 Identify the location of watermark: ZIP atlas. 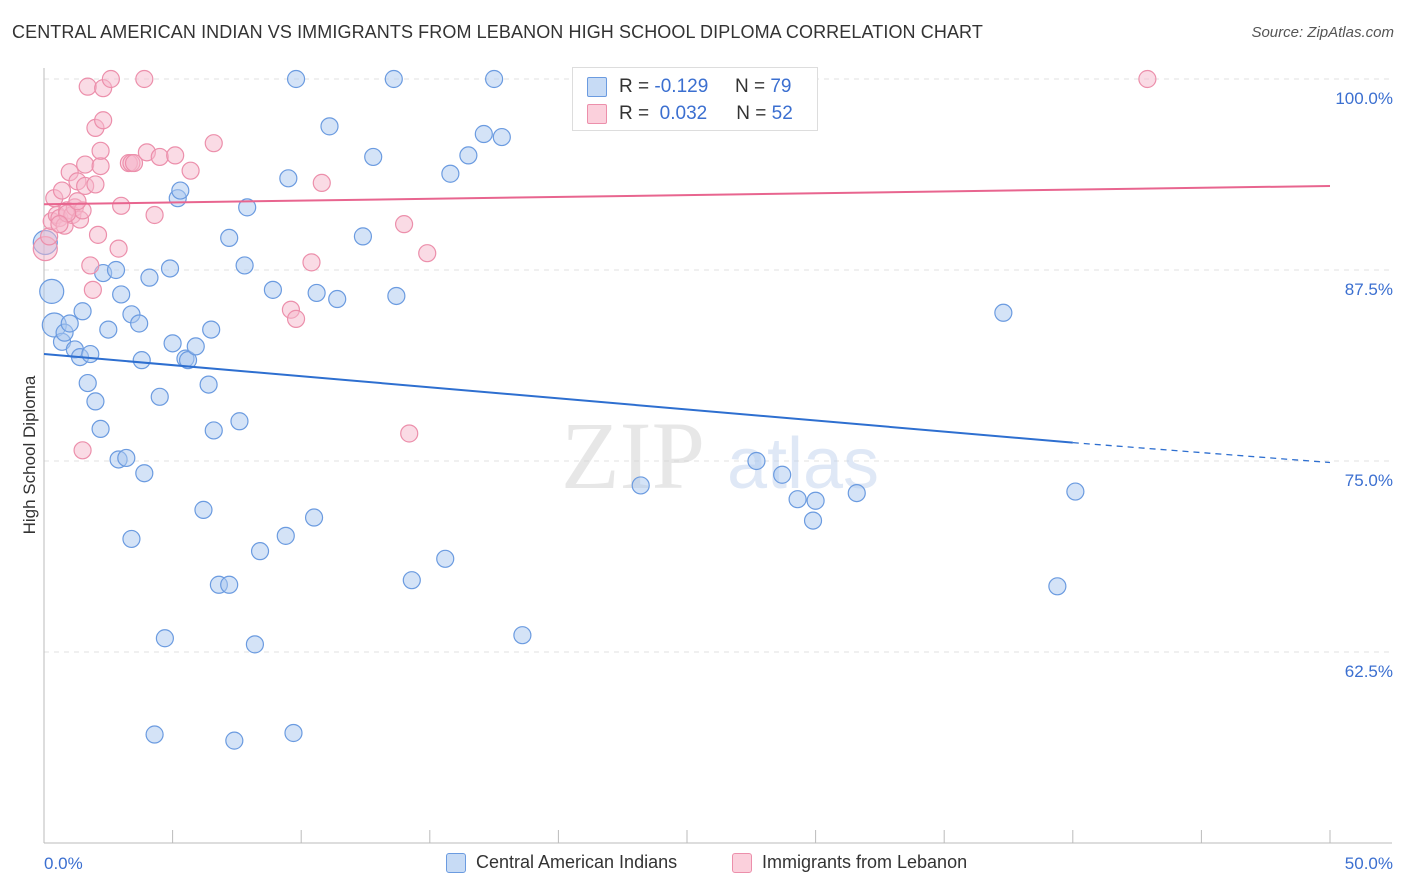
(720, 455).